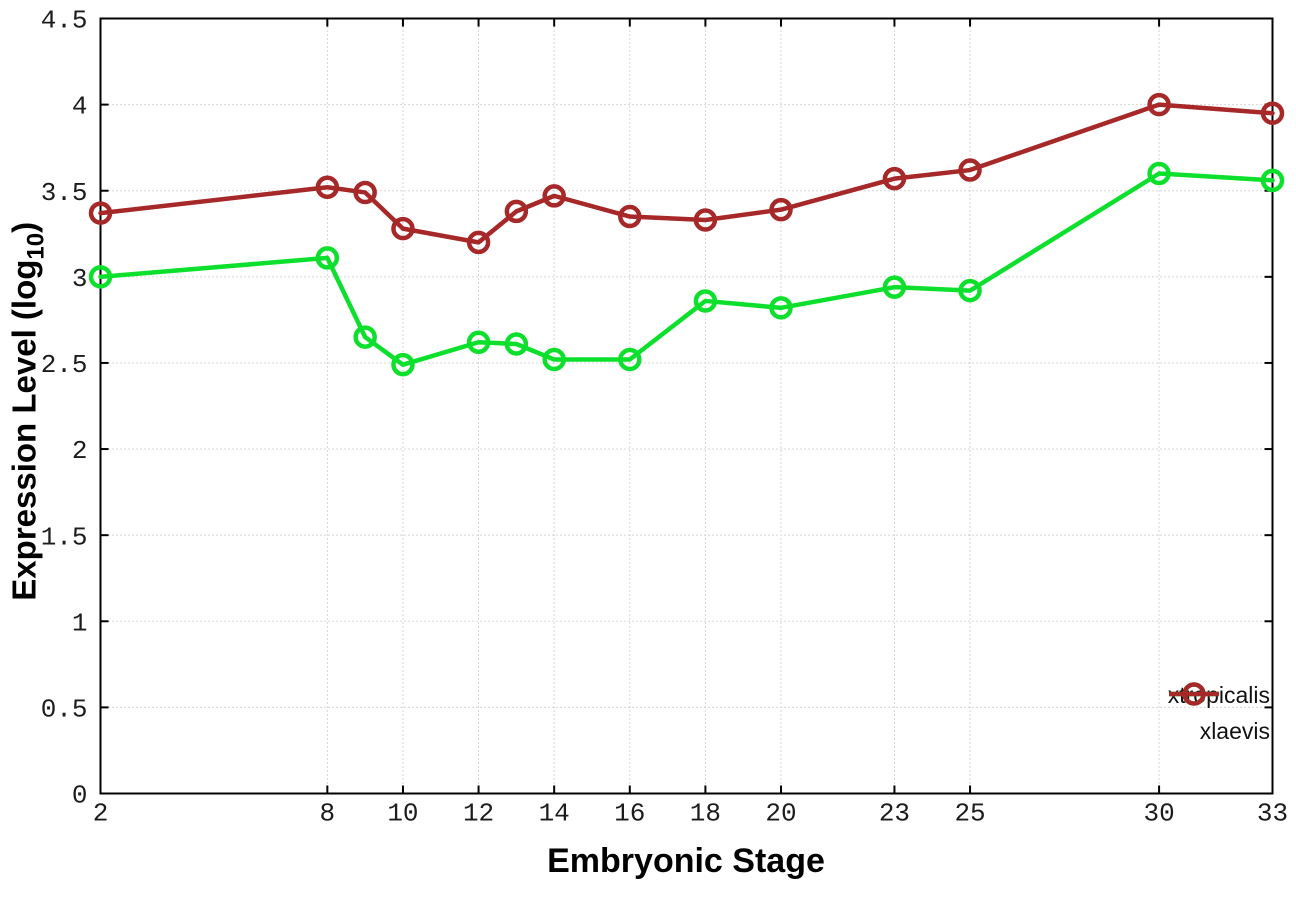 The height and width of the screenshot is (907, 1296). I want to click on x-tick-label-14: 14, so click(554, 814).